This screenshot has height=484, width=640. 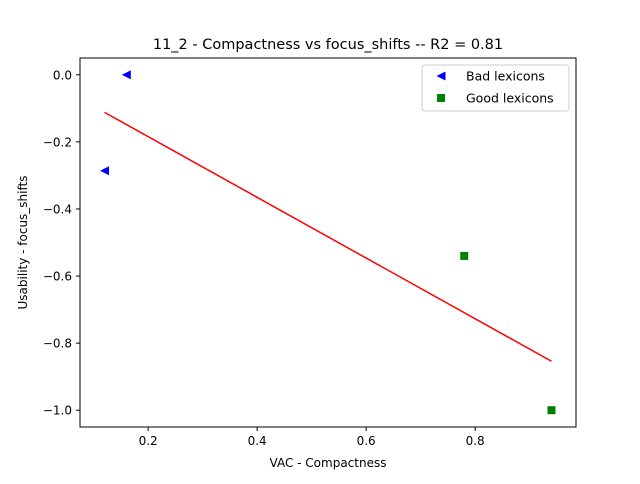 I want to click on y-tick-label: −1.0, so click(x=57, y=411).